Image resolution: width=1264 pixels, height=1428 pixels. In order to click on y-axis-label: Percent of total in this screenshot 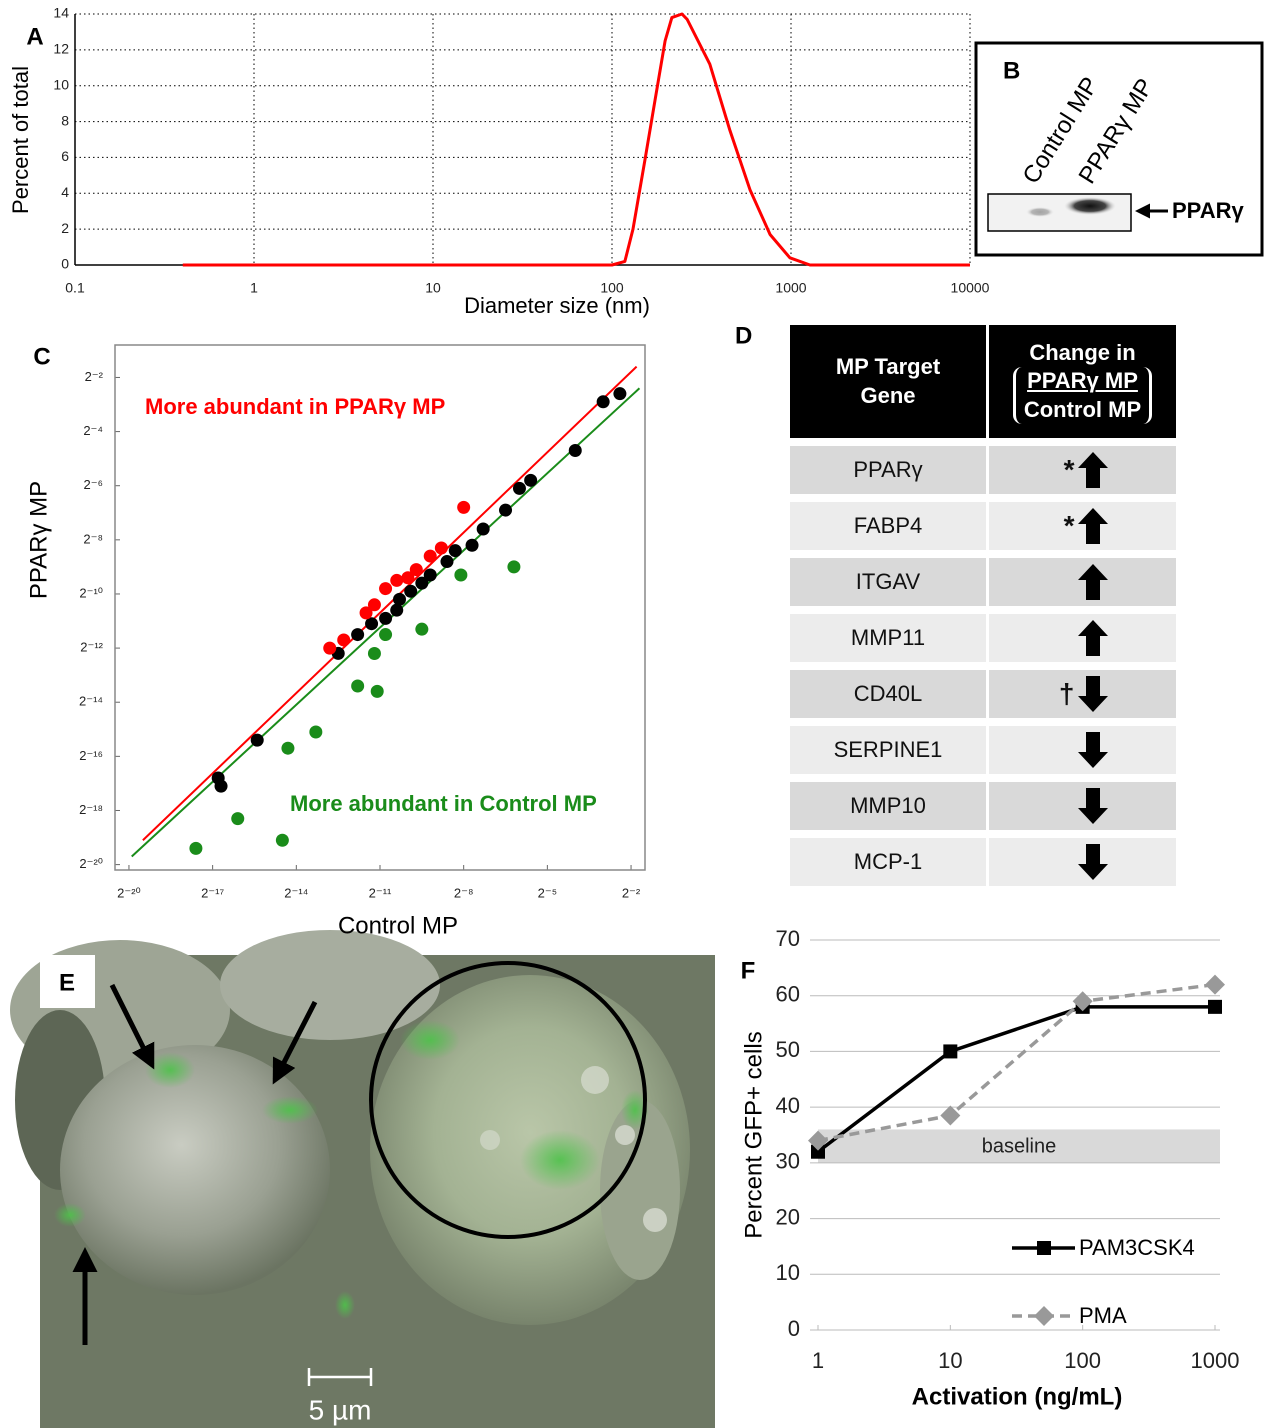, I will do `click(20, 140)`.